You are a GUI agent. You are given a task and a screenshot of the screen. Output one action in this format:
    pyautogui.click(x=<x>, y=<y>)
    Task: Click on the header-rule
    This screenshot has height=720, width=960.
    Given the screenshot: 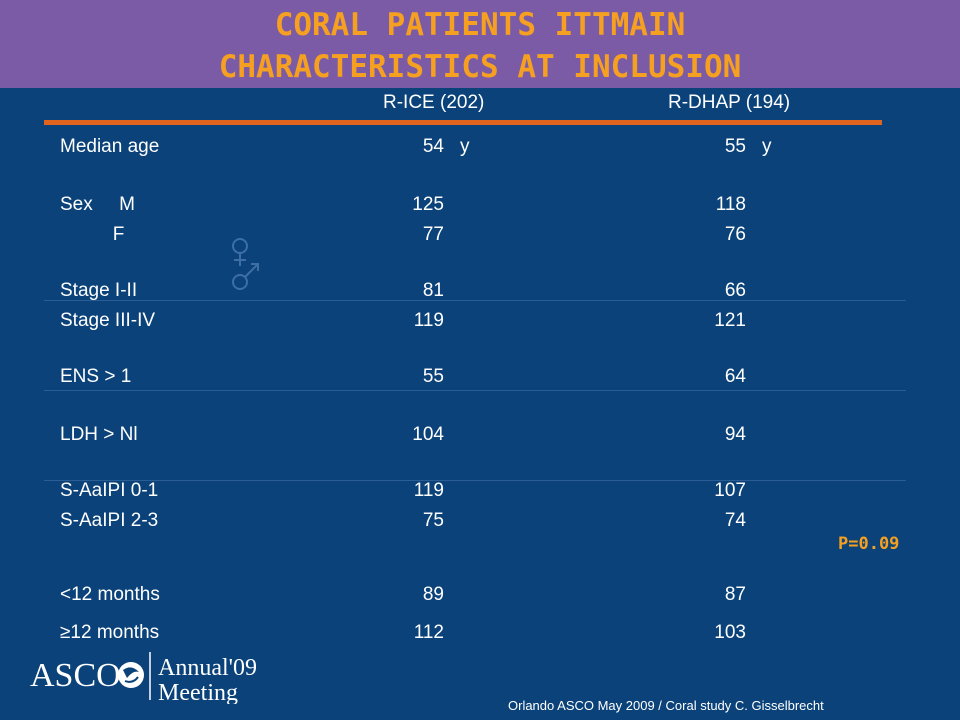 What is the action you would take?
    pyautogui.click(x=463, y=122)
    